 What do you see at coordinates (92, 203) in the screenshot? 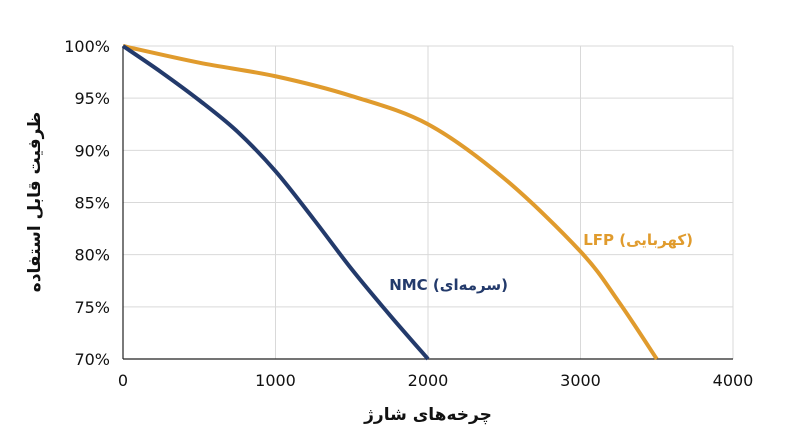
I see `y-tick-label: 85%` at bounding box center [92, 203].